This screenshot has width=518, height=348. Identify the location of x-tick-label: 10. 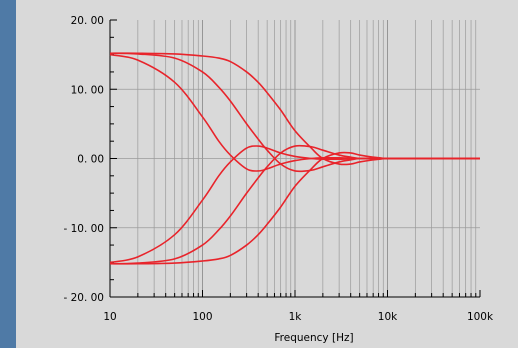
(109, 317).